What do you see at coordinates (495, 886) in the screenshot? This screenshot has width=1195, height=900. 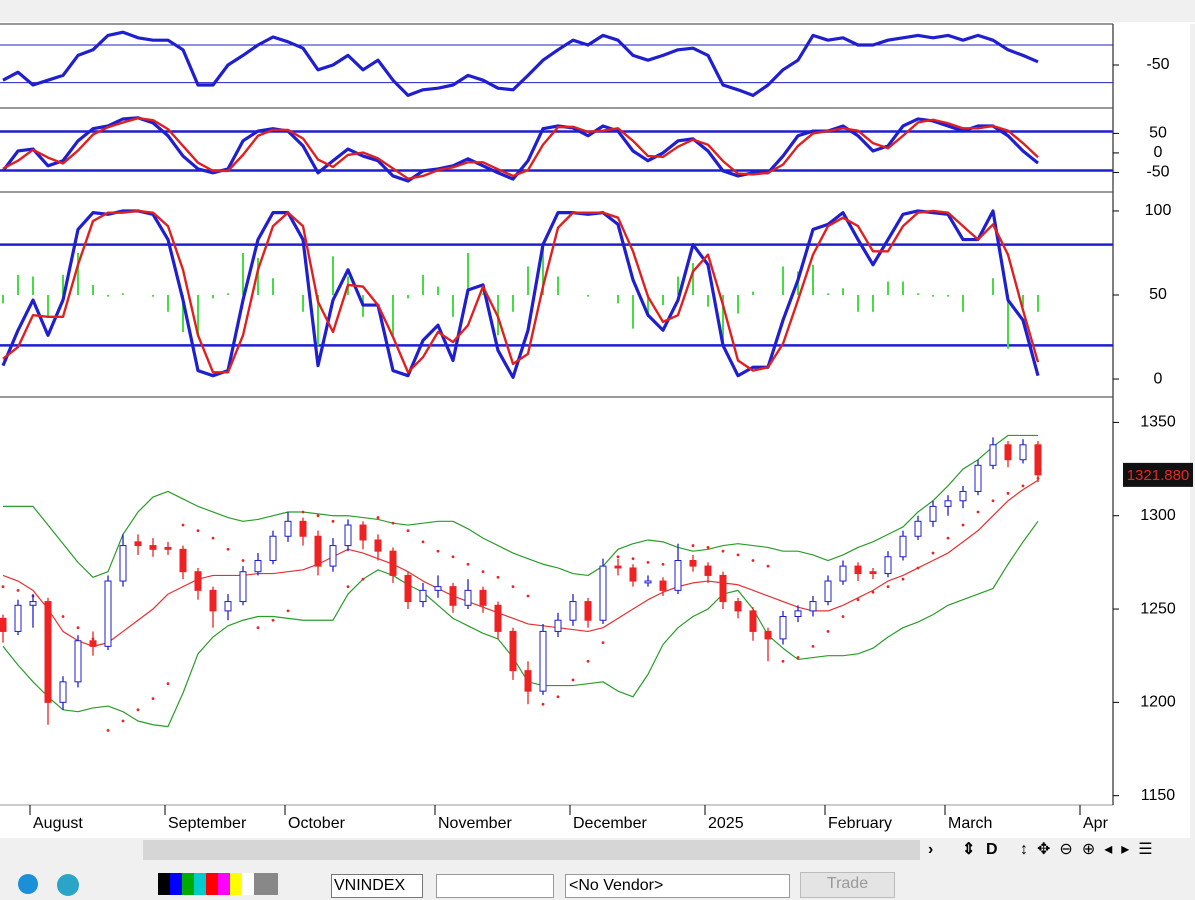 I see `dropdown` at bounding box center [495, 886].